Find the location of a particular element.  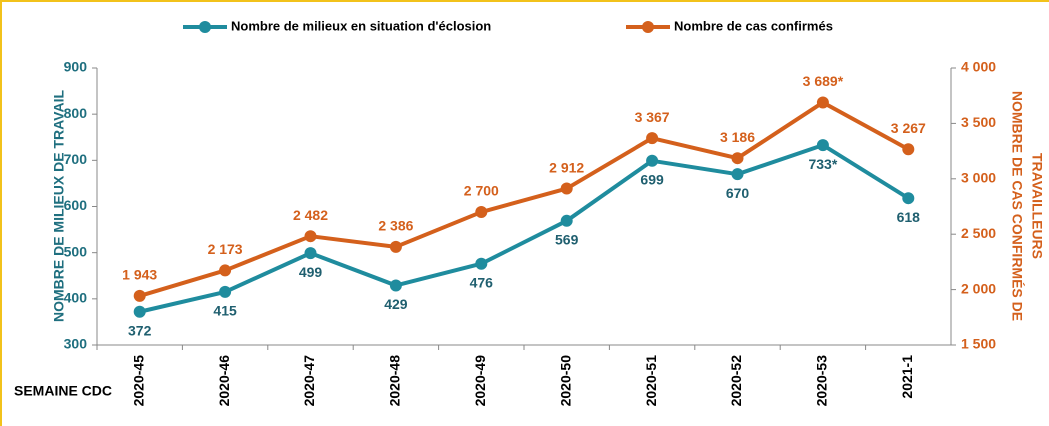

x-tick-label: 2020-52 is located at coordinates (736, 381).